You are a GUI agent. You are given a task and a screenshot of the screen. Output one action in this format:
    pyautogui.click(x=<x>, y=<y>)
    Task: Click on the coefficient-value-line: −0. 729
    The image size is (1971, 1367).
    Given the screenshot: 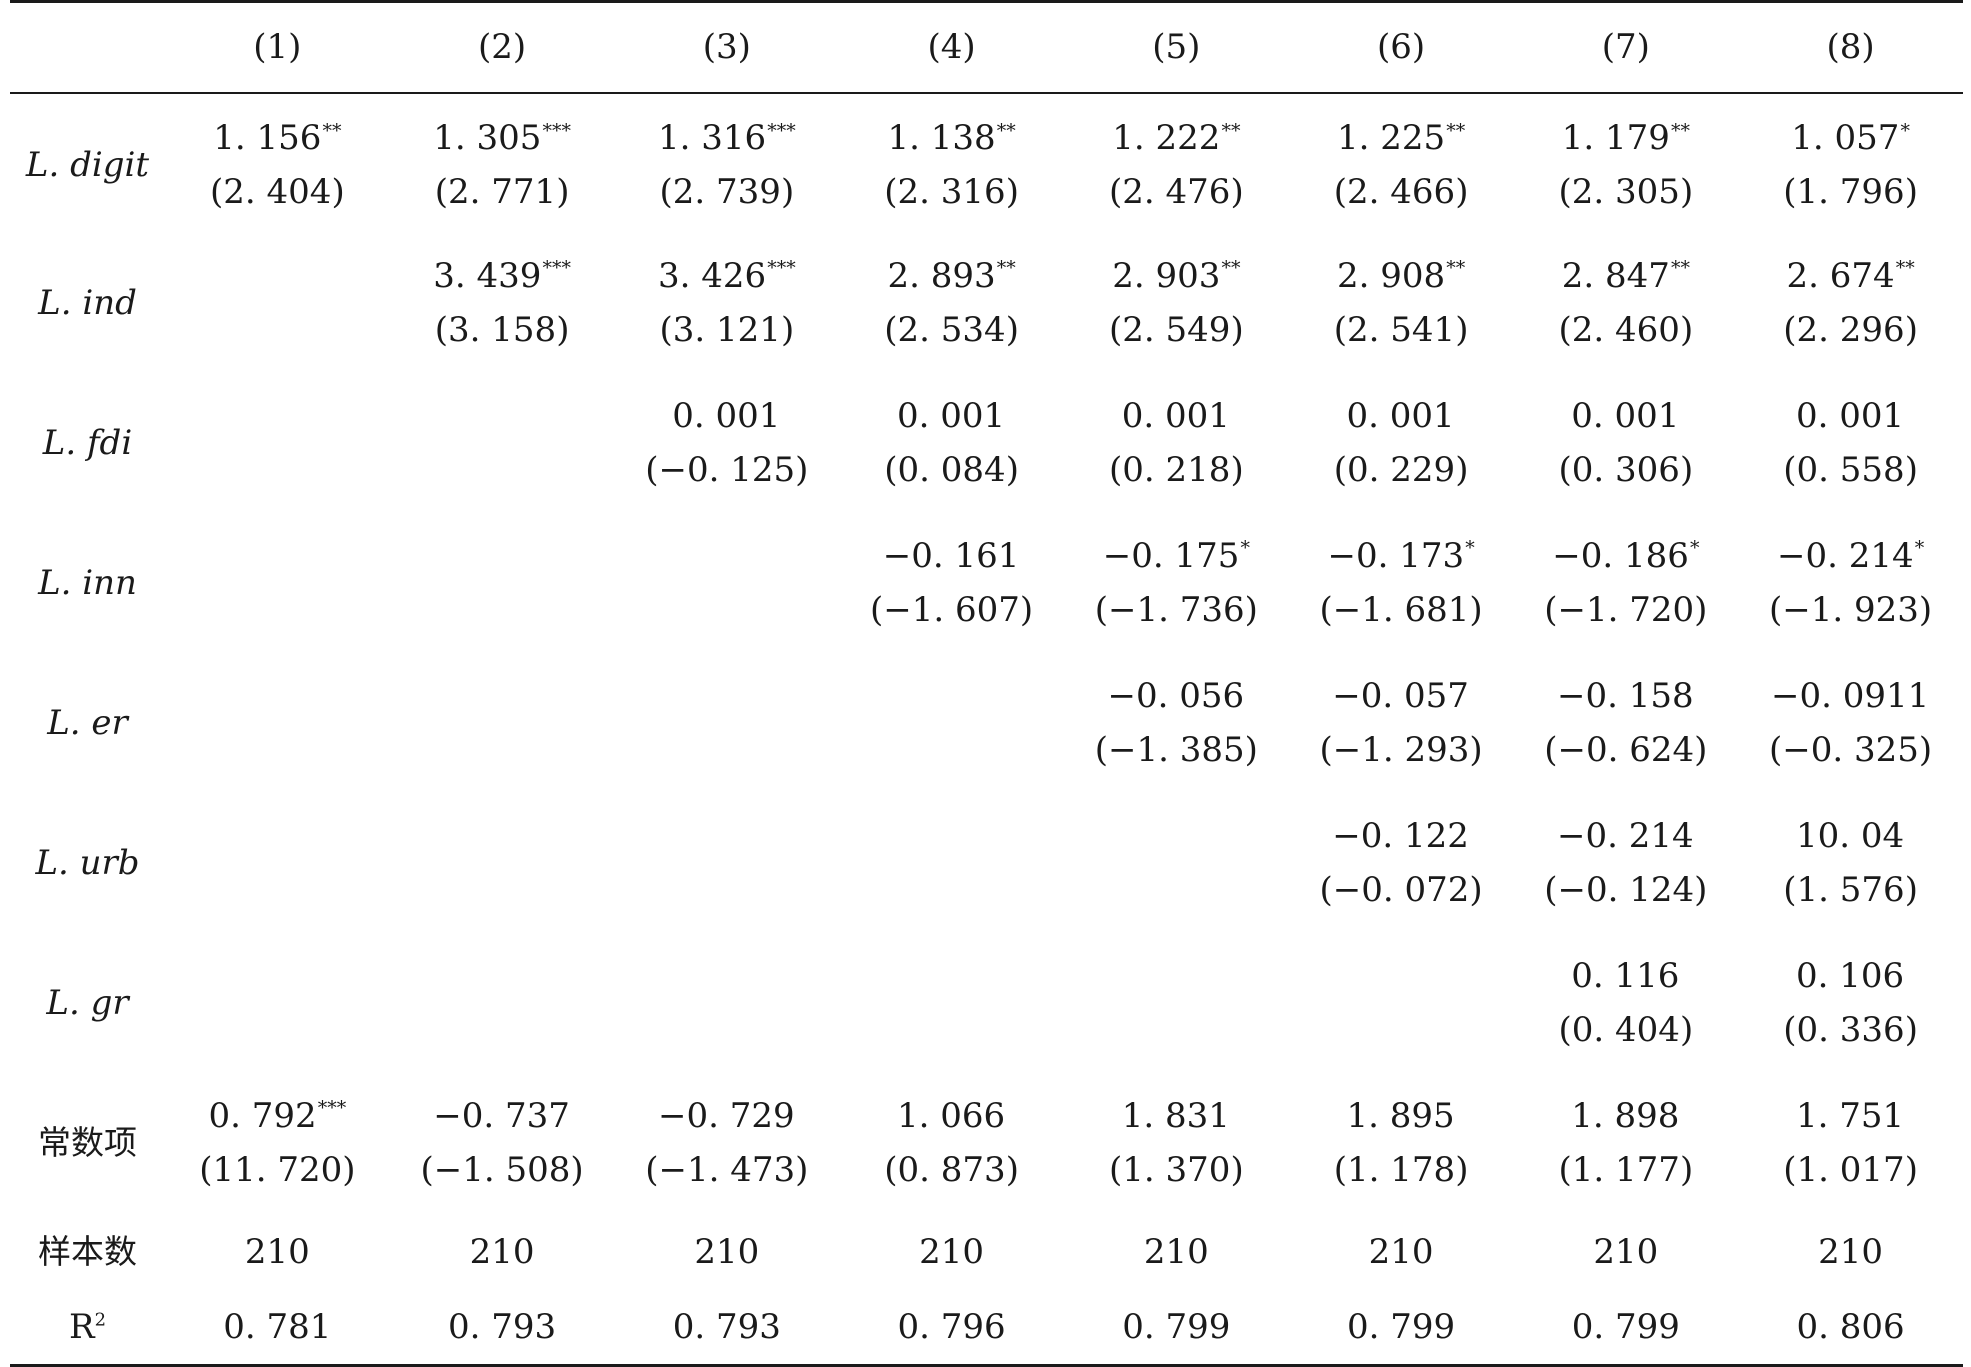 What is the action you would take?
    pyautogui.click(x=727, y=1116)
    